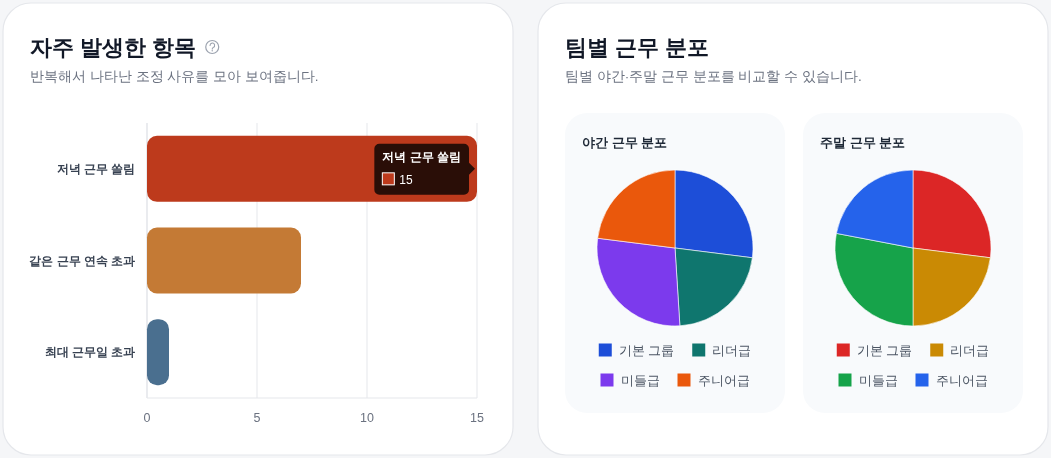 This screenshot has width=1051, height=458. I want to click on x-tick-label: 15, so click(477, 418).